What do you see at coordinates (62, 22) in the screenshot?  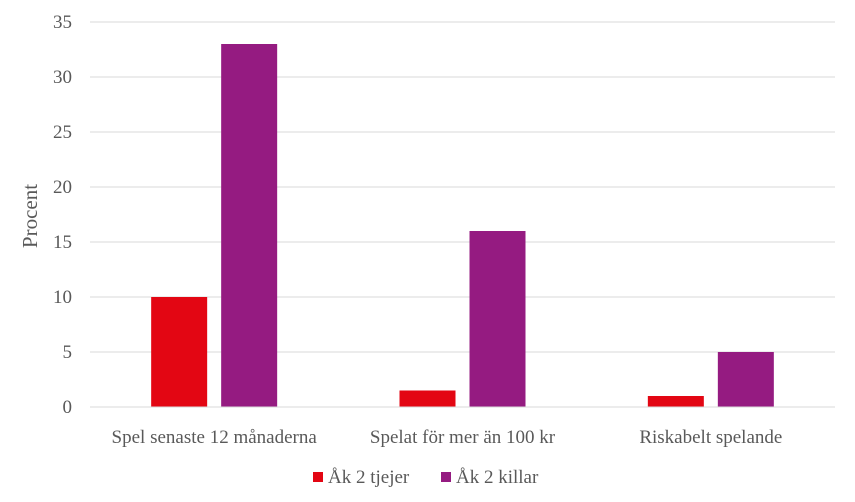 I see `y-tick-label: 35` at bounding box center [62, 22].